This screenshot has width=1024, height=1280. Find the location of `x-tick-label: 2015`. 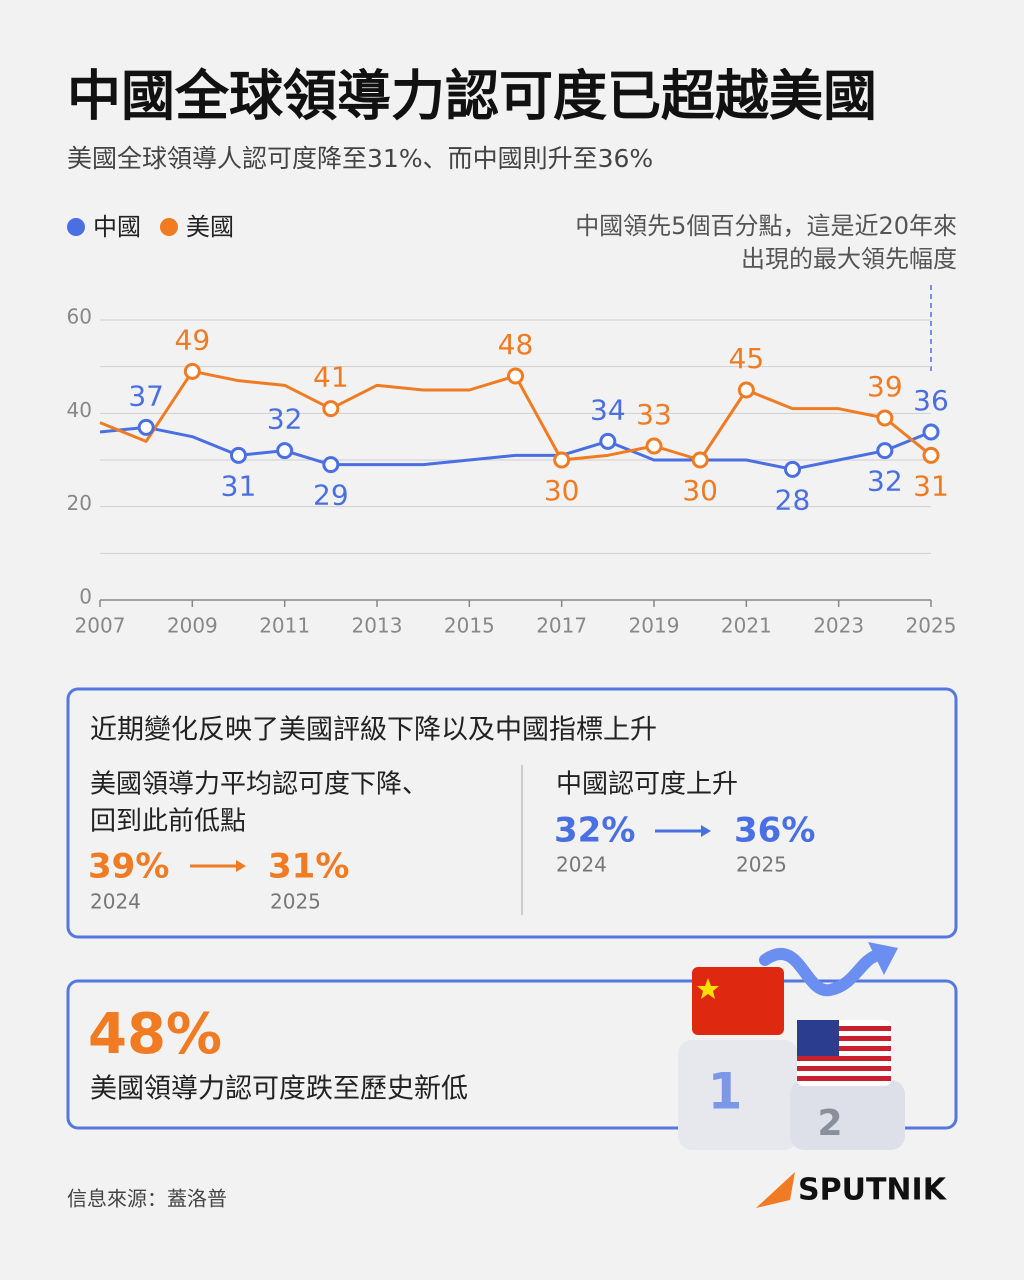

x-tick-label: 2015 is located at coordinates (469, 626).